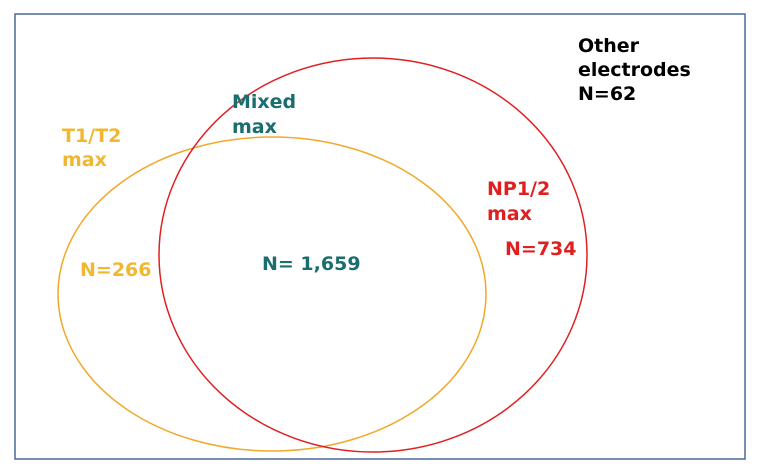  I want to click on np-label-1: NP1/2, so click(518, 189).